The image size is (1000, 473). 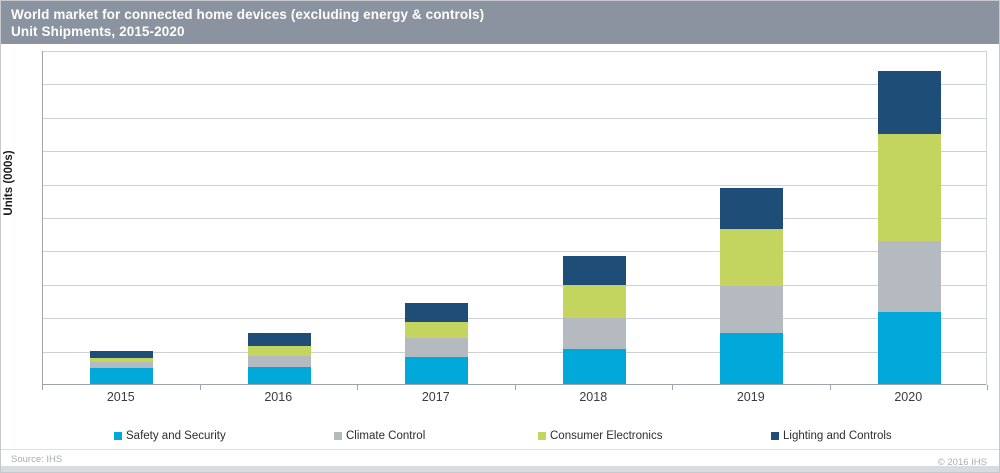 I want to click on bar-2020, so click(x=909, y=227).